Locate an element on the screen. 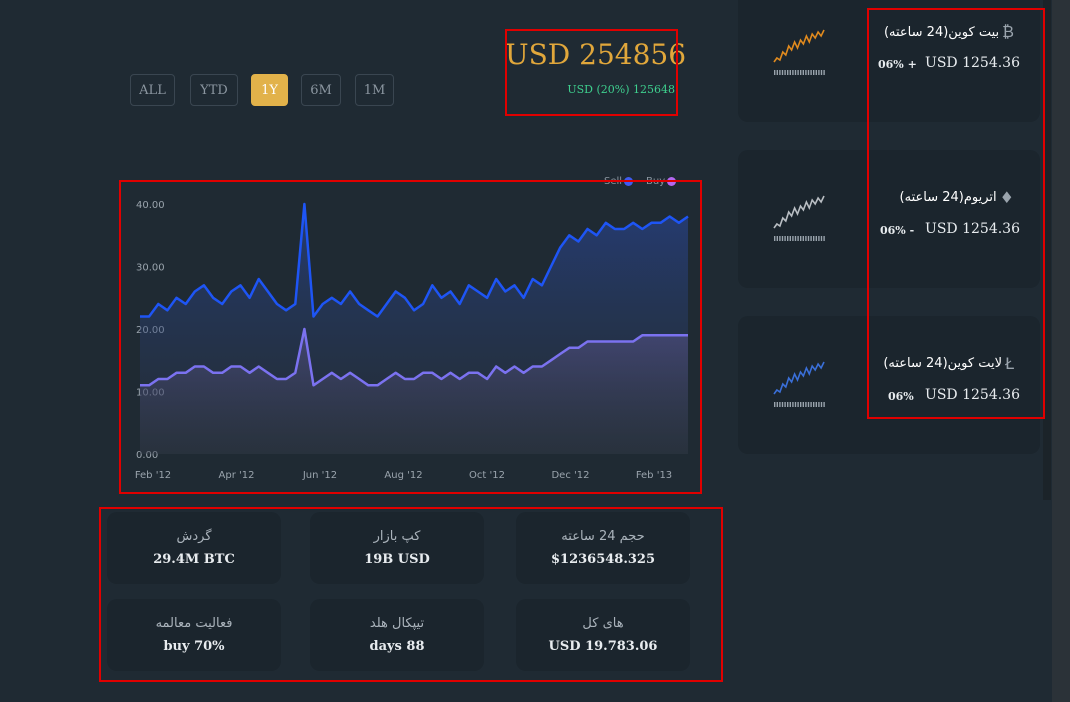  coin-card-ethereum: اتریوم(24 ساعته) ♦ USD 1254.36 06% - is located at coordinates (889, 219).